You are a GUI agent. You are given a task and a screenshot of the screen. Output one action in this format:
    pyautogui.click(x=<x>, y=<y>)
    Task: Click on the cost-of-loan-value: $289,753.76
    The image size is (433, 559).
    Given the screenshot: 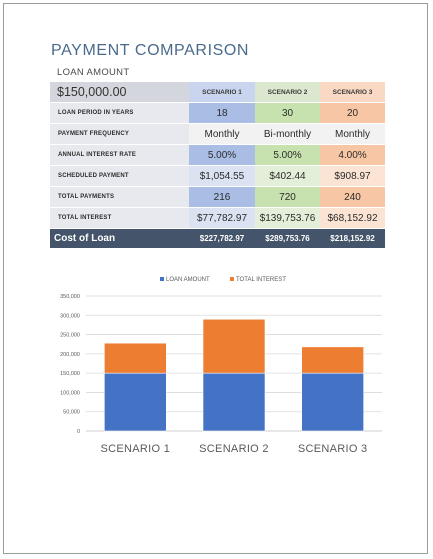 What is the action you would take?
    pyautogui.click(x=287, y=238)
    